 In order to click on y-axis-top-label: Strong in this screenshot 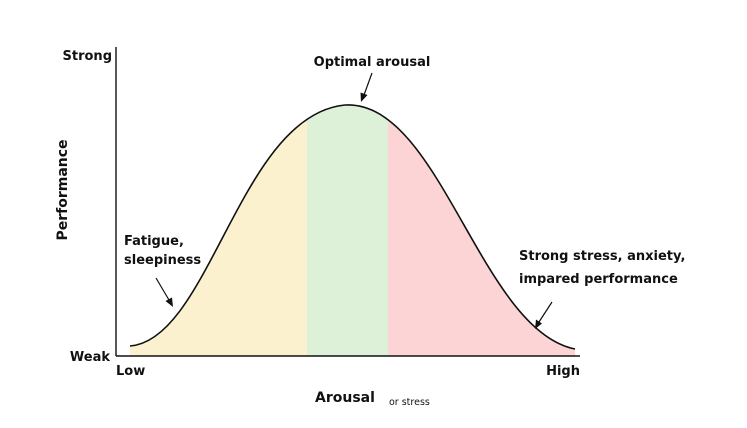, I will do `click(87, 56)`.